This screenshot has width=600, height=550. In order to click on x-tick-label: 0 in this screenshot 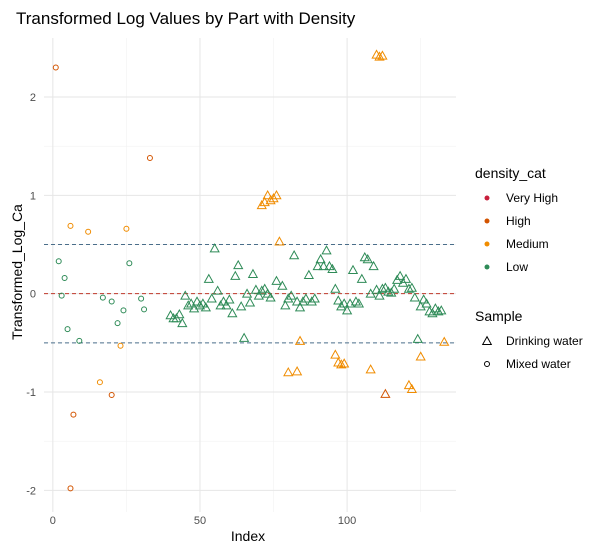, I will do `click(53, 521)`.